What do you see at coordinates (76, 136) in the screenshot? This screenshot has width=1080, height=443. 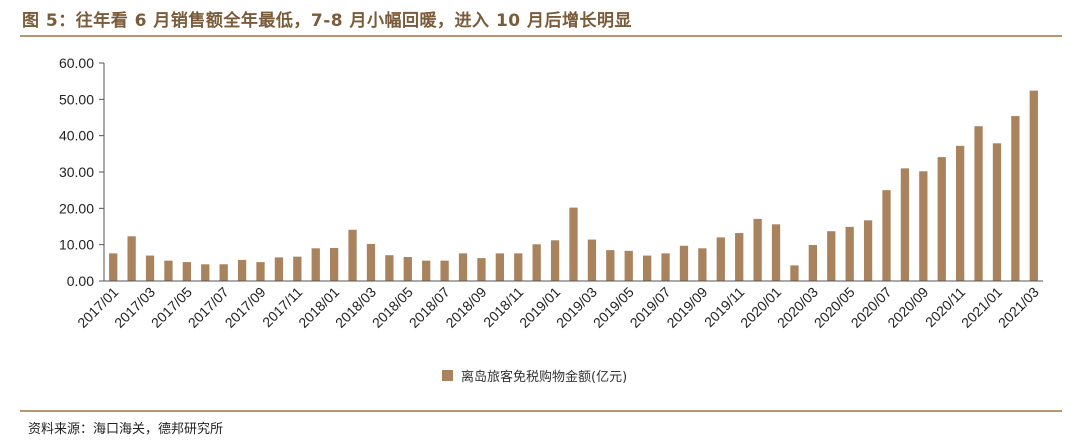 I see `y-tick-label: 40.00` at bounding box center [76, 136].